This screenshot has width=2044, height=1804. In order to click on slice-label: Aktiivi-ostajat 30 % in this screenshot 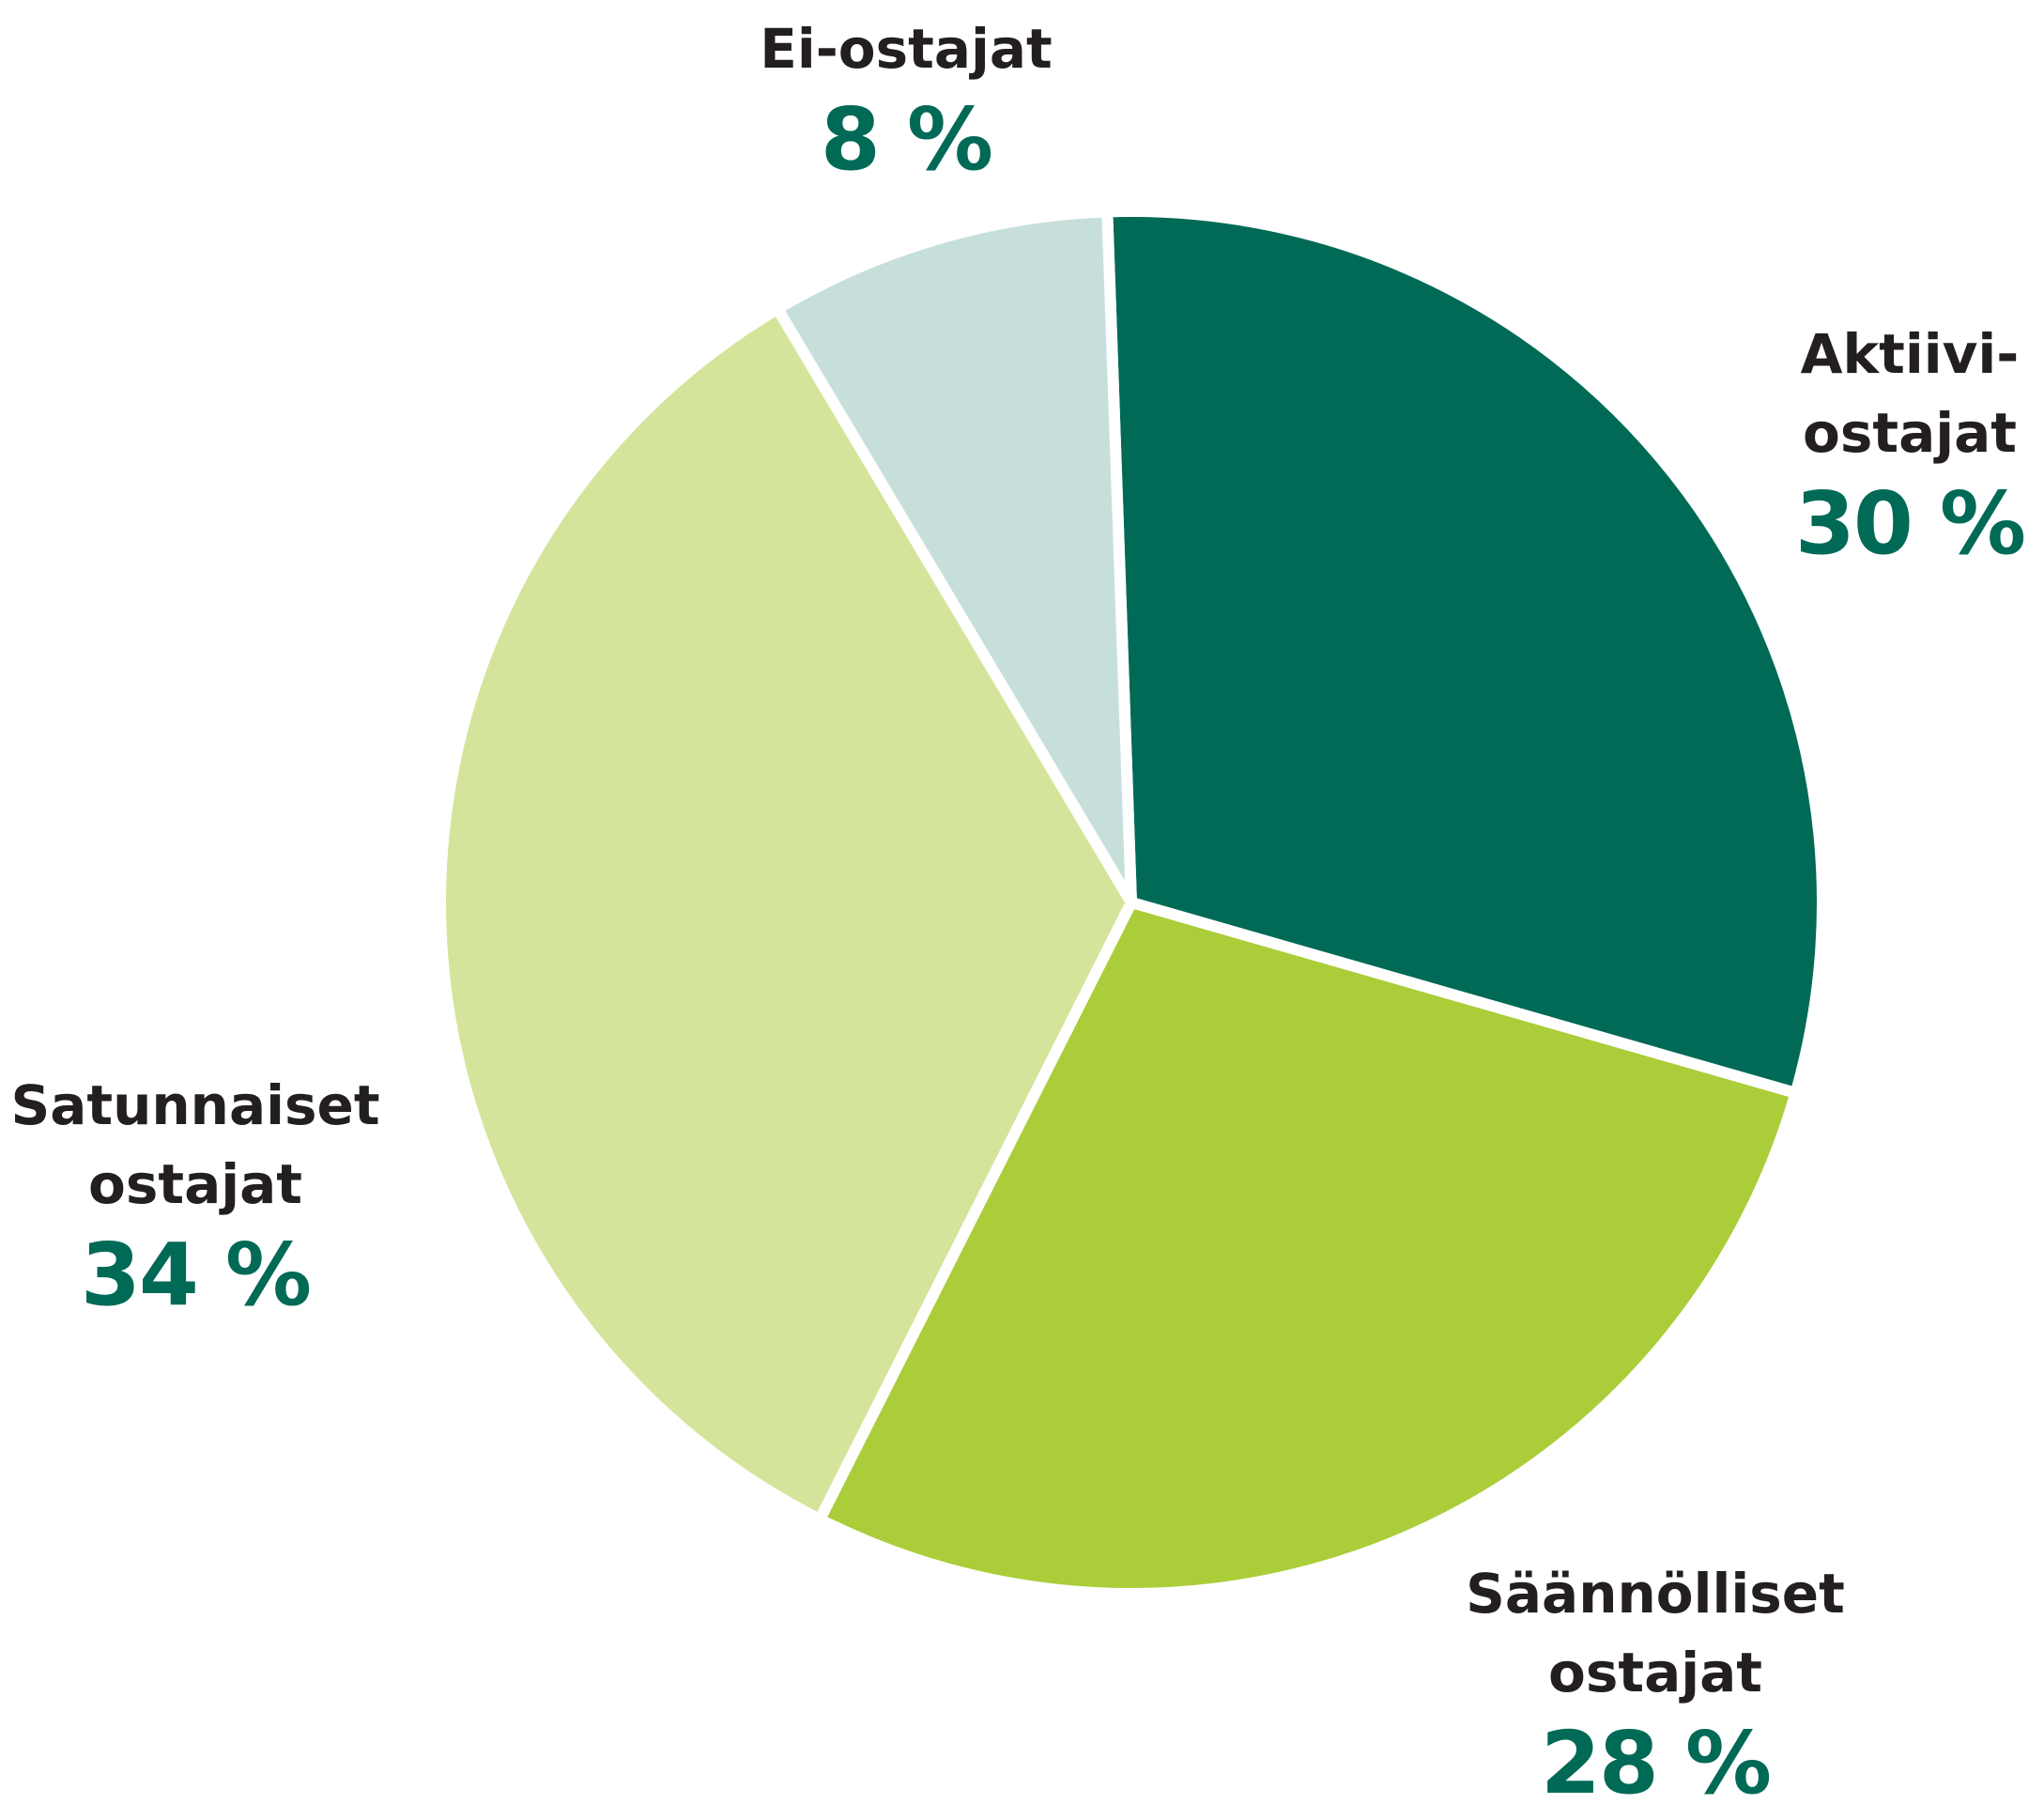, I will do `click(1910, 446)`.